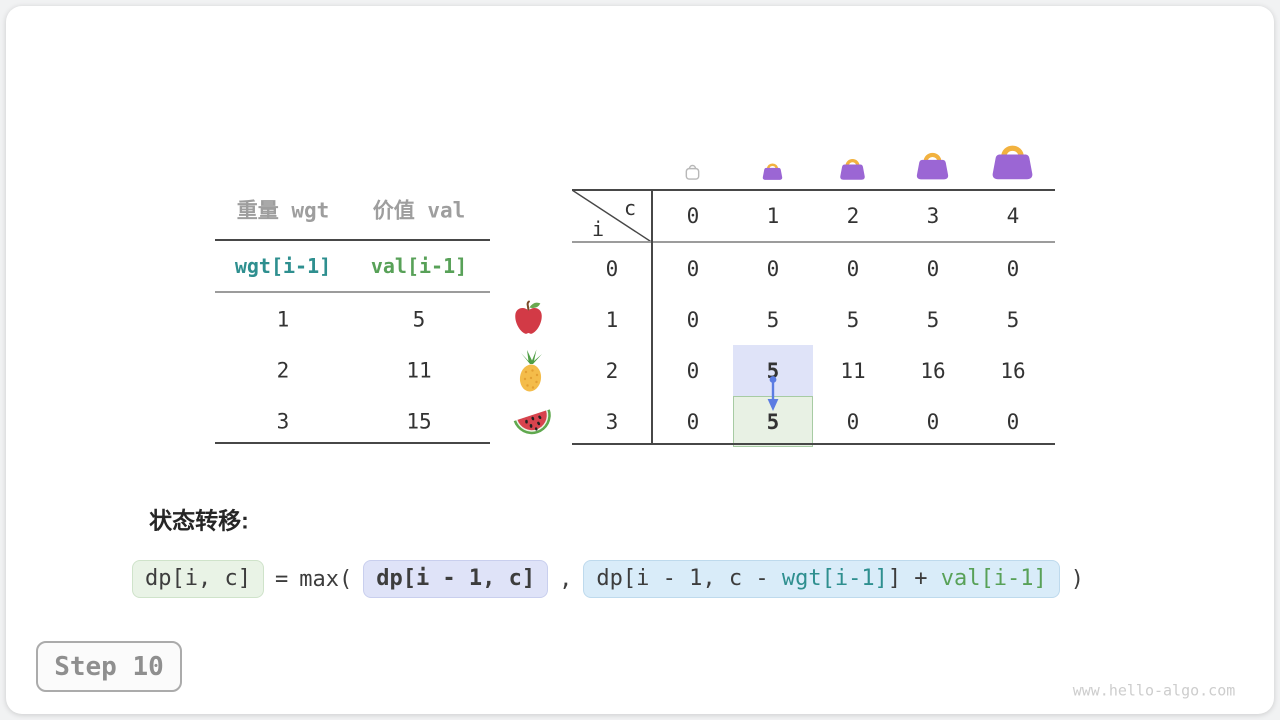 This screenshot has height=720, width=1280. Describe the element at coordinates (652, 317) in the screenshot. I see `dp-table-vertical-rule` at that location.